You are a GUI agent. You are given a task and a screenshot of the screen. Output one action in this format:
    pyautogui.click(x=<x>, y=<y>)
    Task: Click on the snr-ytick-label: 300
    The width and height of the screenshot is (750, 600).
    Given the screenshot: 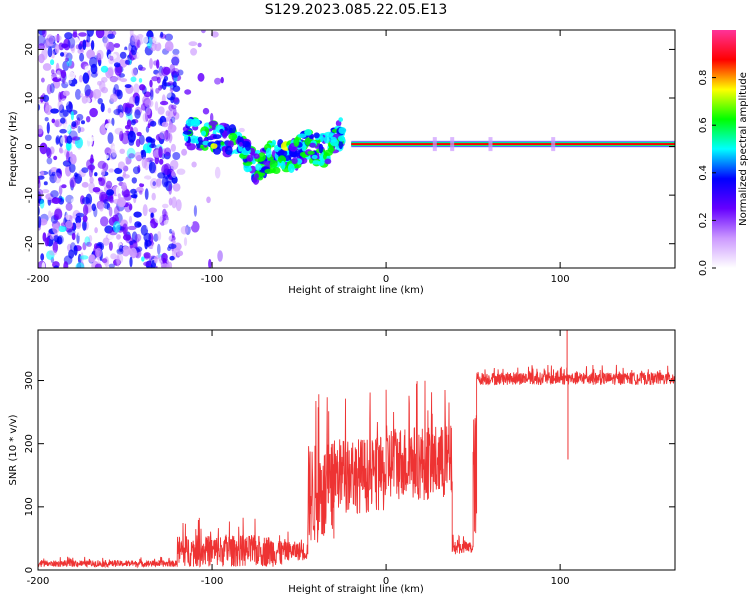 What is the action you would take?
    pyautogui.click(x=29, y=380)
    